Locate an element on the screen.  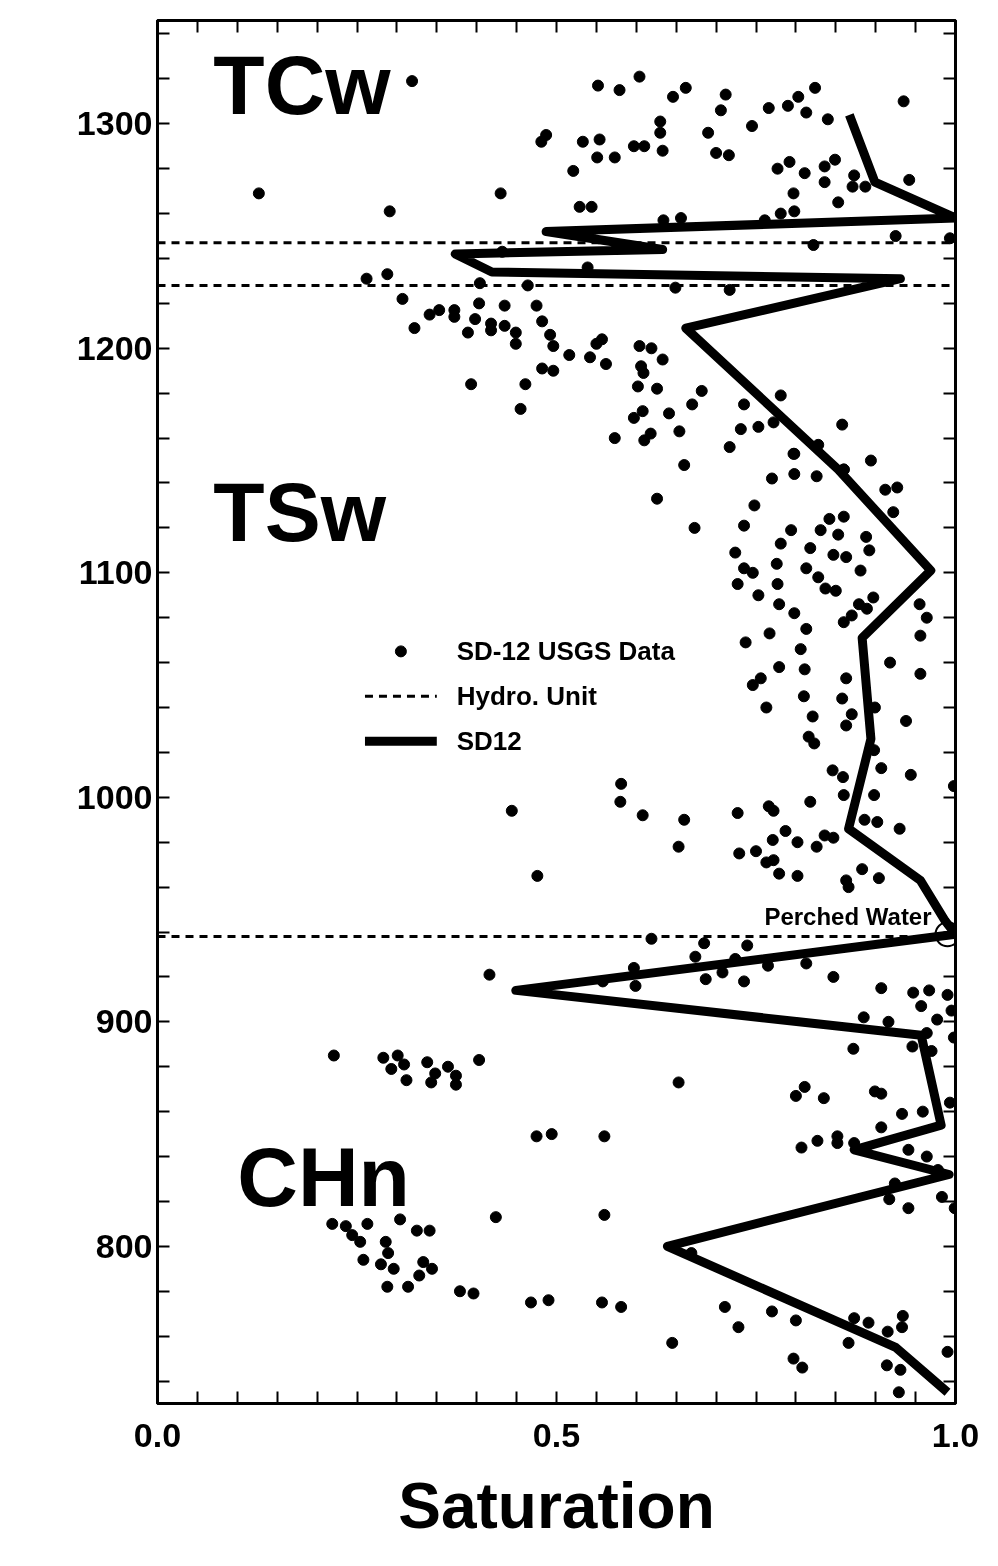
legend-label: SD12 is located at coordinates (489, 741).